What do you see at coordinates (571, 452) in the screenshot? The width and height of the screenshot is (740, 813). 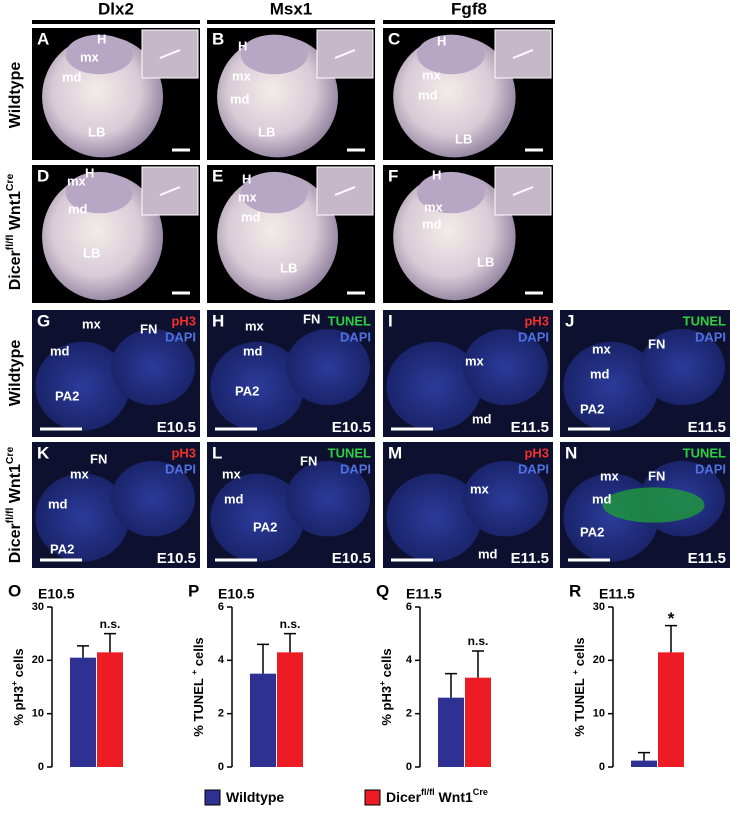 I see `panel-letter: N` at bounding box center [571, 452].